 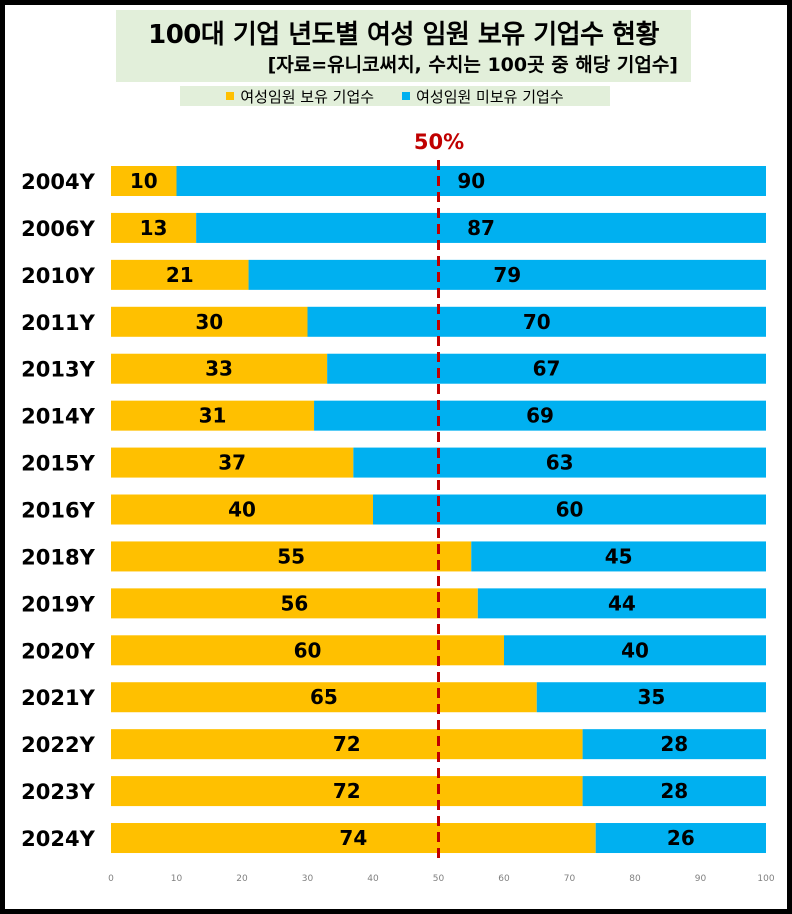 I want to click on data-label: 67, so click(x=547, y=369).